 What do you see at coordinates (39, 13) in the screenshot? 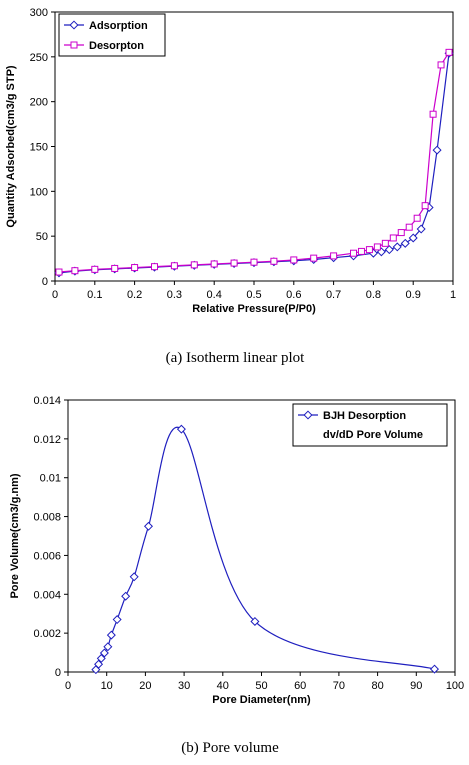
I see `y-tick-label: 300` at bounding box center [39, 13].